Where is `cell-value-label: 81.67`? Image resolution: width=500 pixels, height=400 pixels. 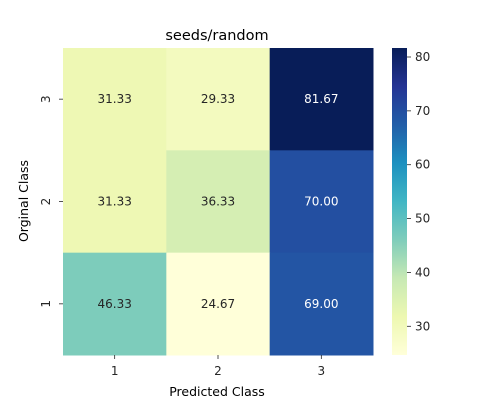
cell-value-label: 81.67 is located at coordinates (321, 99).